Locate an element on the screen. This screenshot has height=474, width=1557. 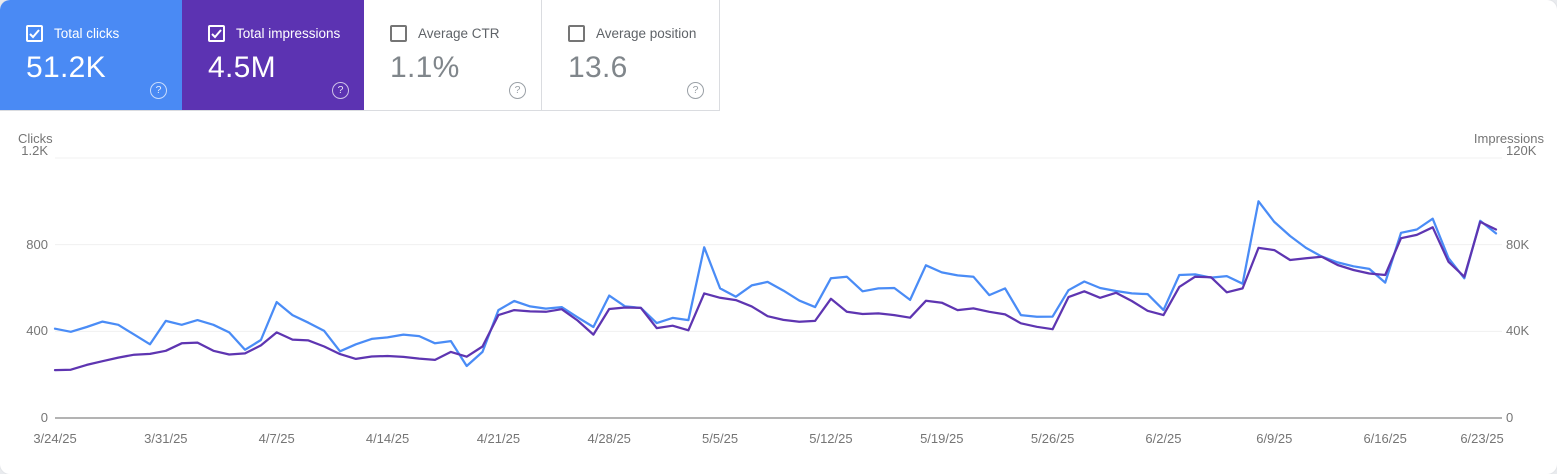
card-header: Average position is located at coordinates (643, 33).